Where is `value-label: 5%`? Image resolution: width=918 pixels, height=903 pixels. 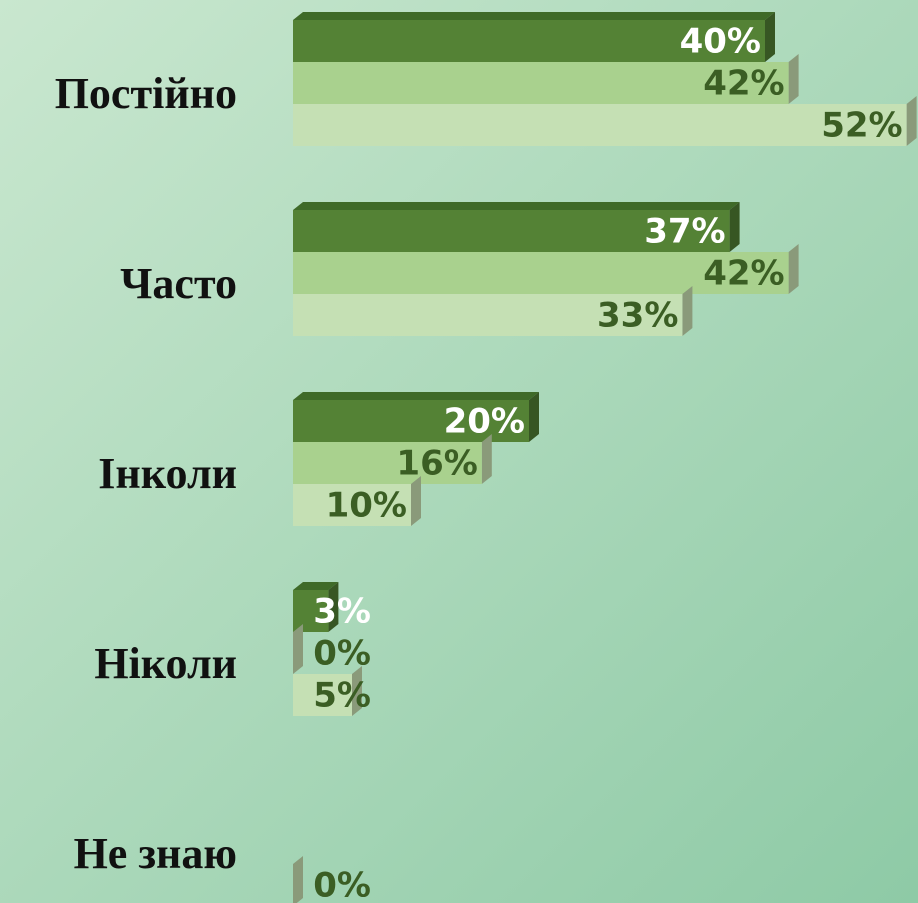 value-label: 5% is located at coordinates (342, 696).